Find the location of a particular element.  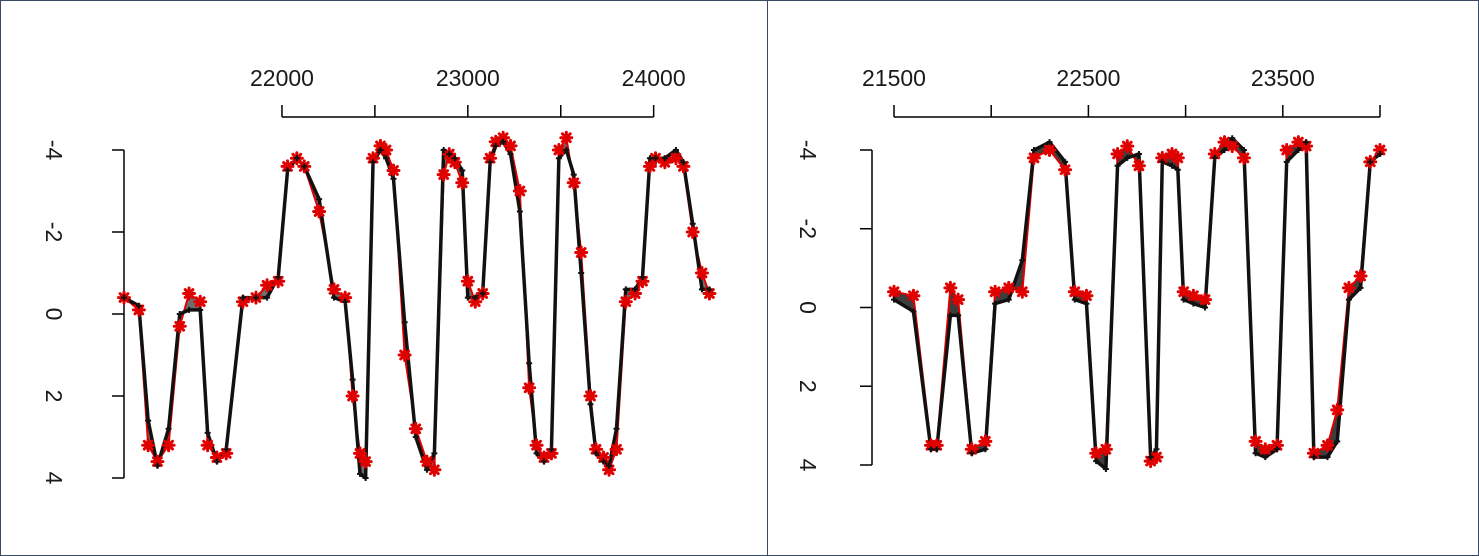

y-tick-label: 2 is located at coordinates (808, 386).